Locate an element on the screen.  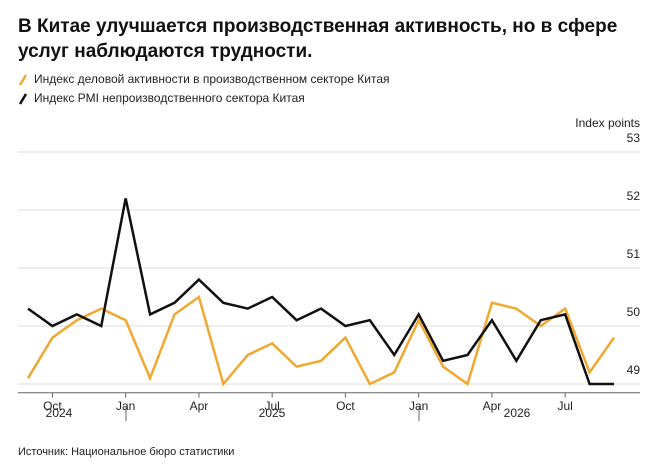
y-axis-label: Index points is located at coordinates (607, 123).